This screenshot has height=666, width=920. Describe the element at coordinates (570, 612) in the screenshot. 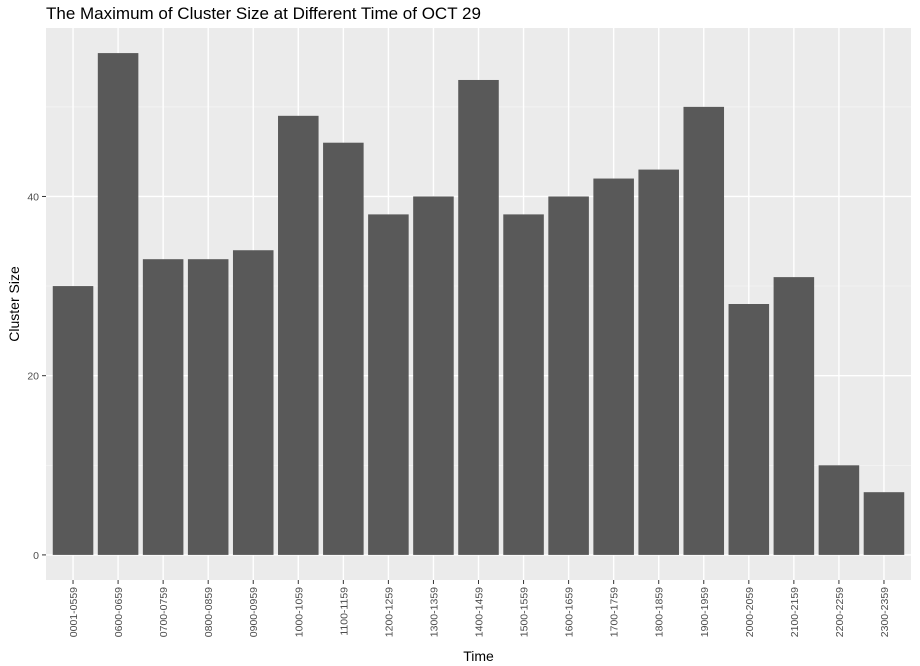

I see `x-tick-label: 1600-1659` at that location.